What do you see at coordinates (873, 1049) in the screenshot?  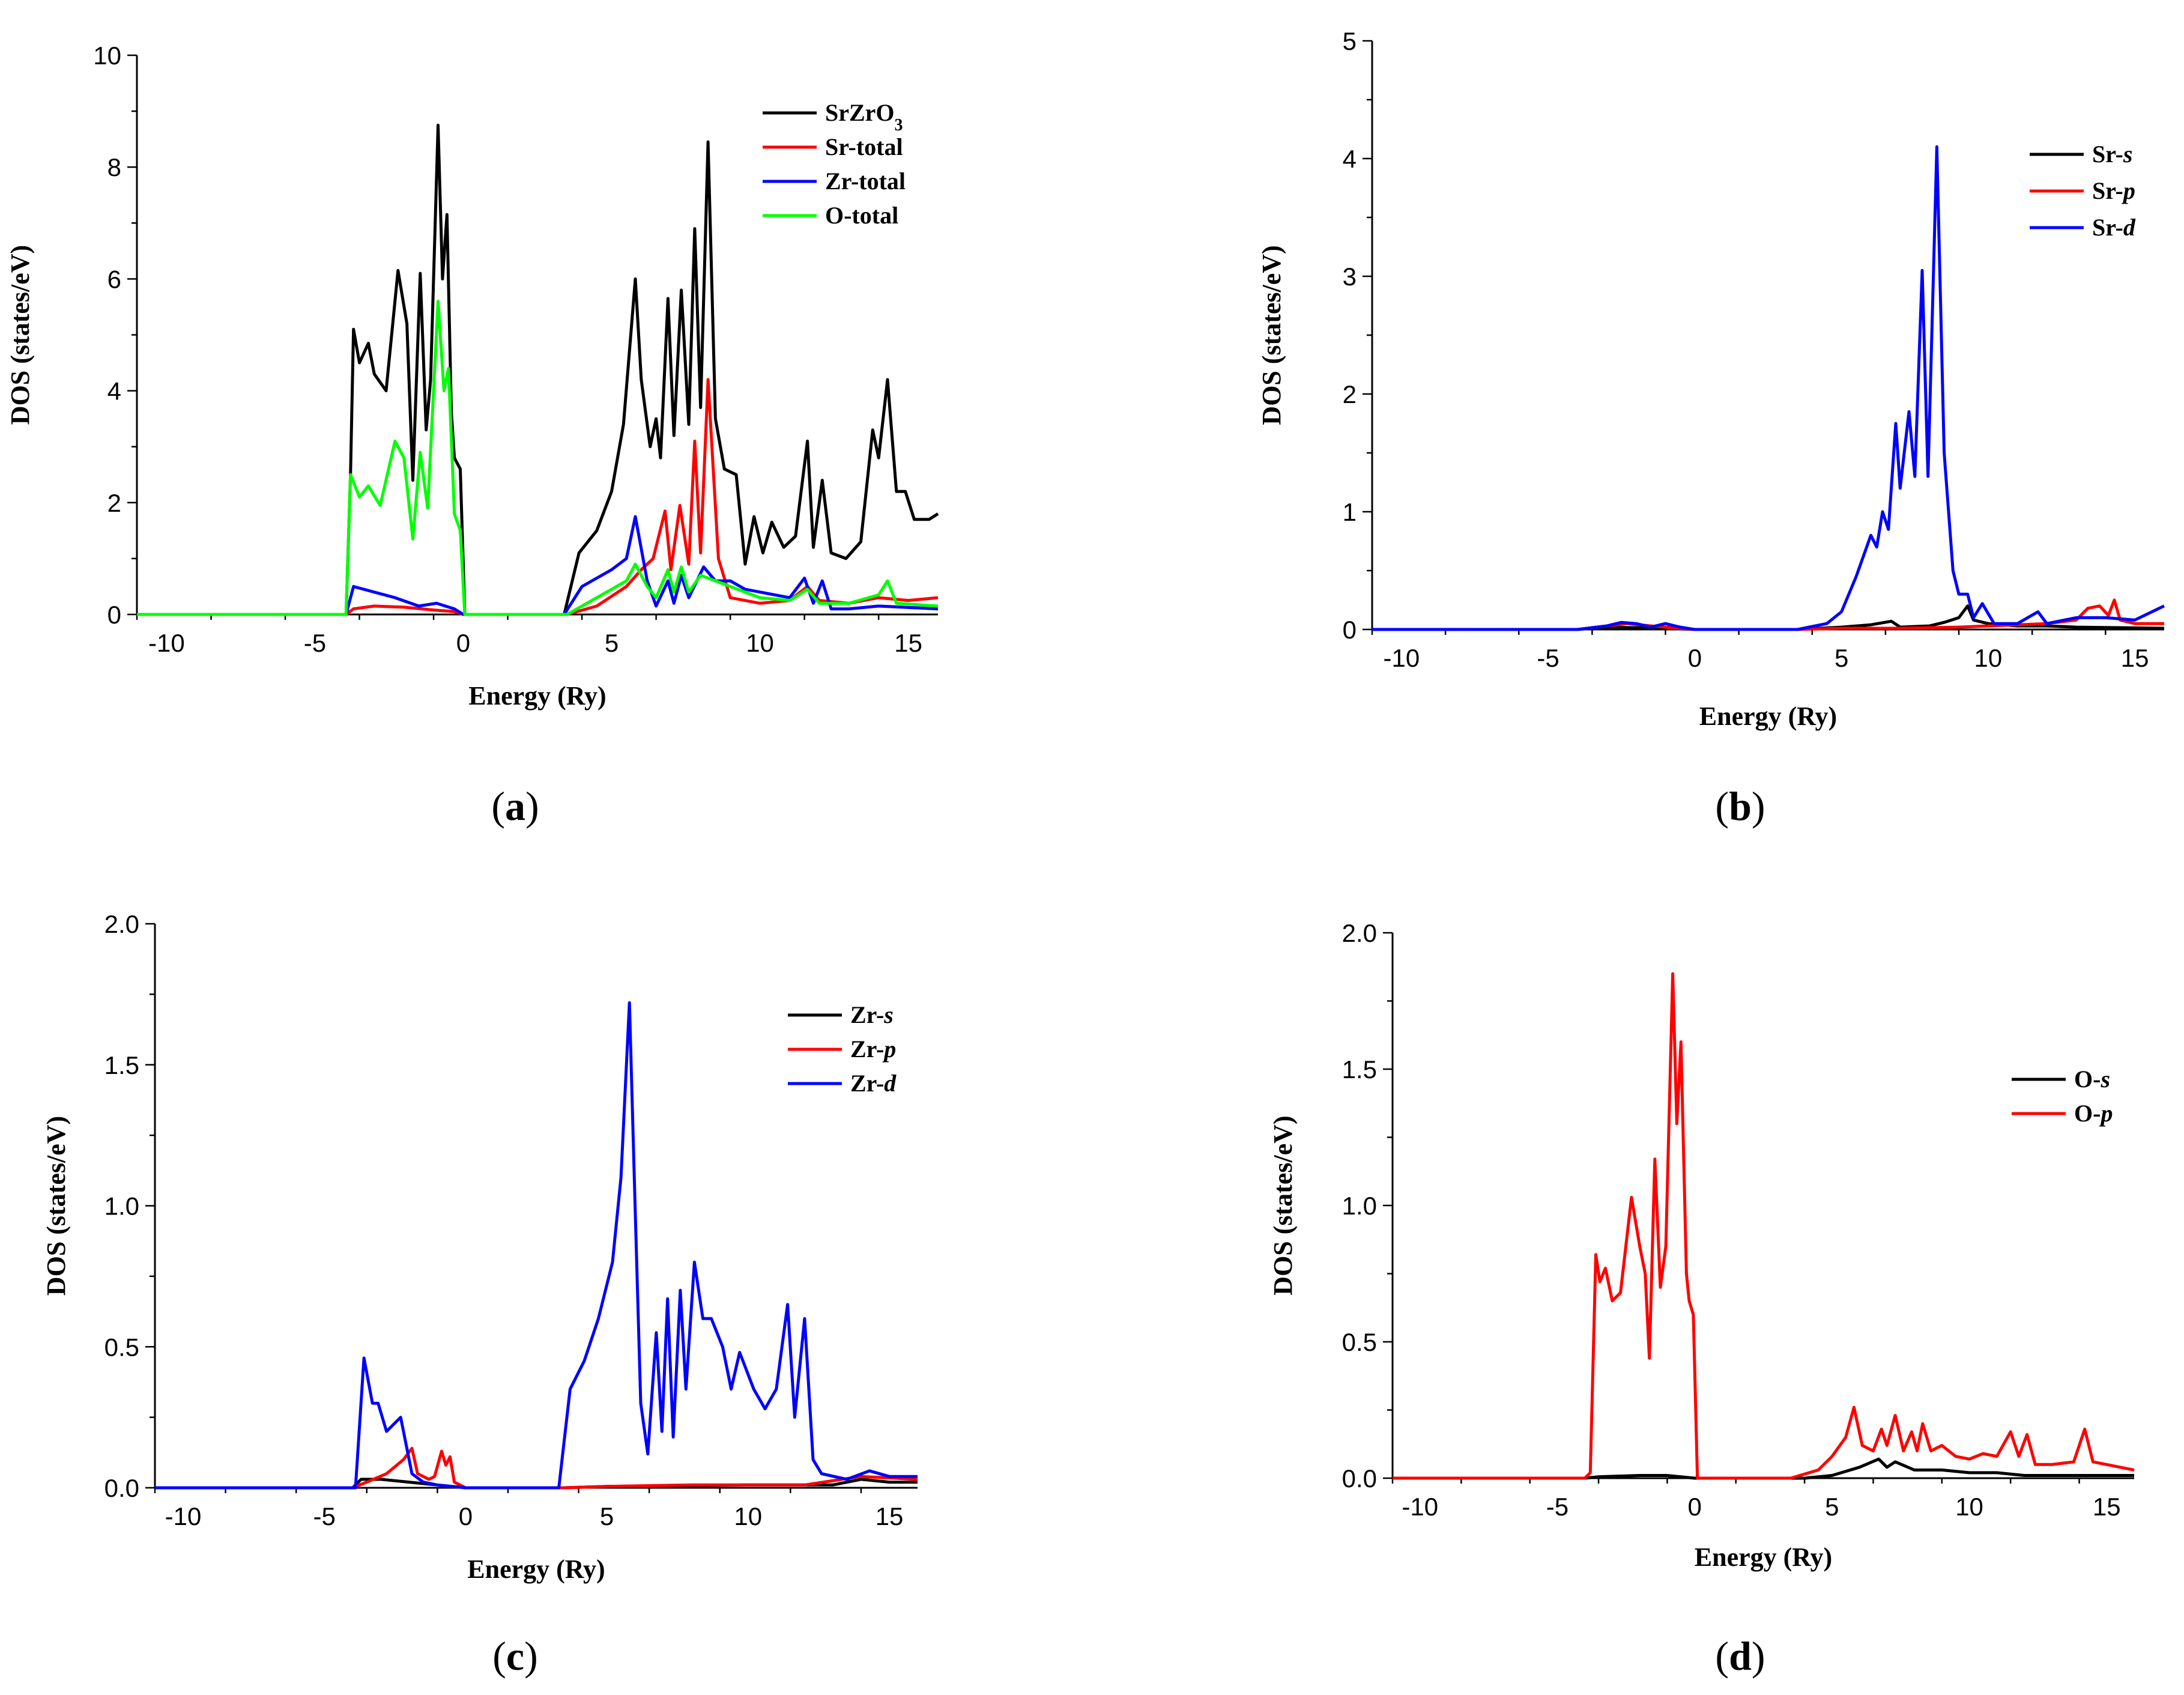 I see `legend-label: Zr-p` at bounding box center [873, 1049].